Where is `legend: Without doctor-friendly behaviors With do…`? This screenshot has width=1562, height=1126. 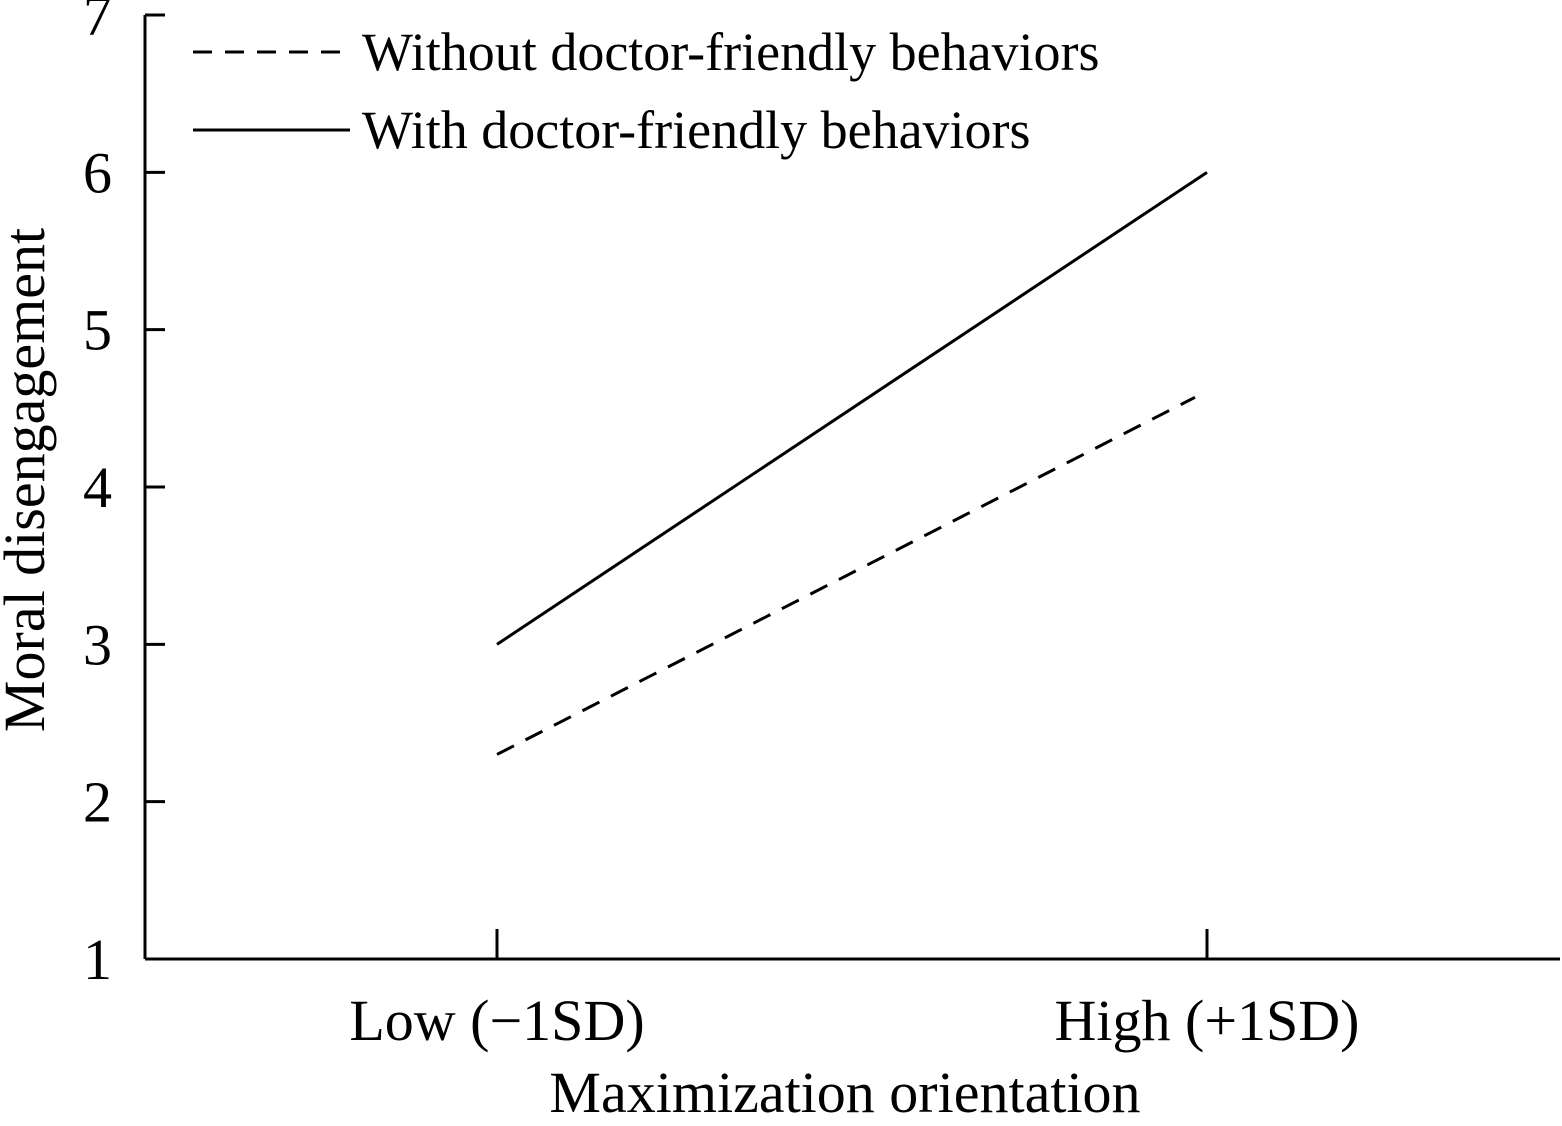 legend: Without doctor-friendly behaviors With do… is located at coordinates (646, 91).